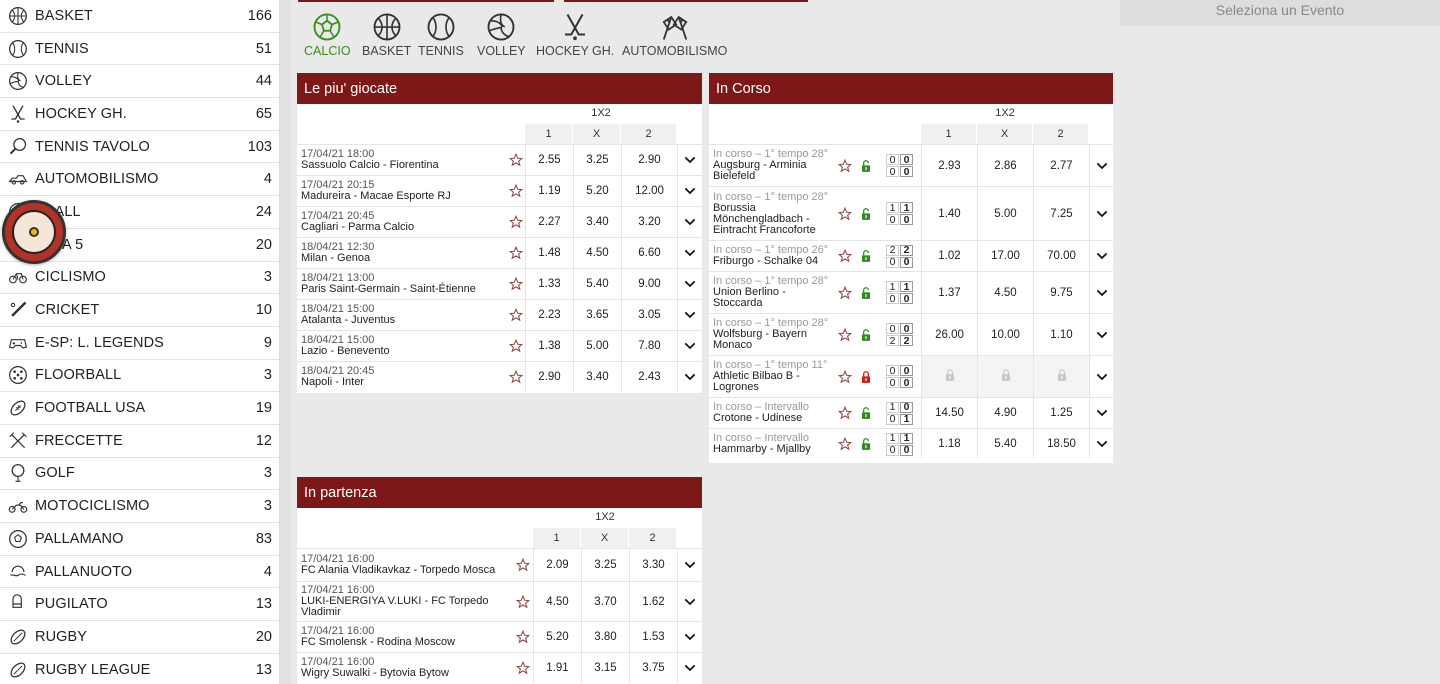 This screenshot has height=684, width=1440. Describe the element at coordinates (1061, 292) in the screenshot. I see `odd-2: 9.75` at that location.